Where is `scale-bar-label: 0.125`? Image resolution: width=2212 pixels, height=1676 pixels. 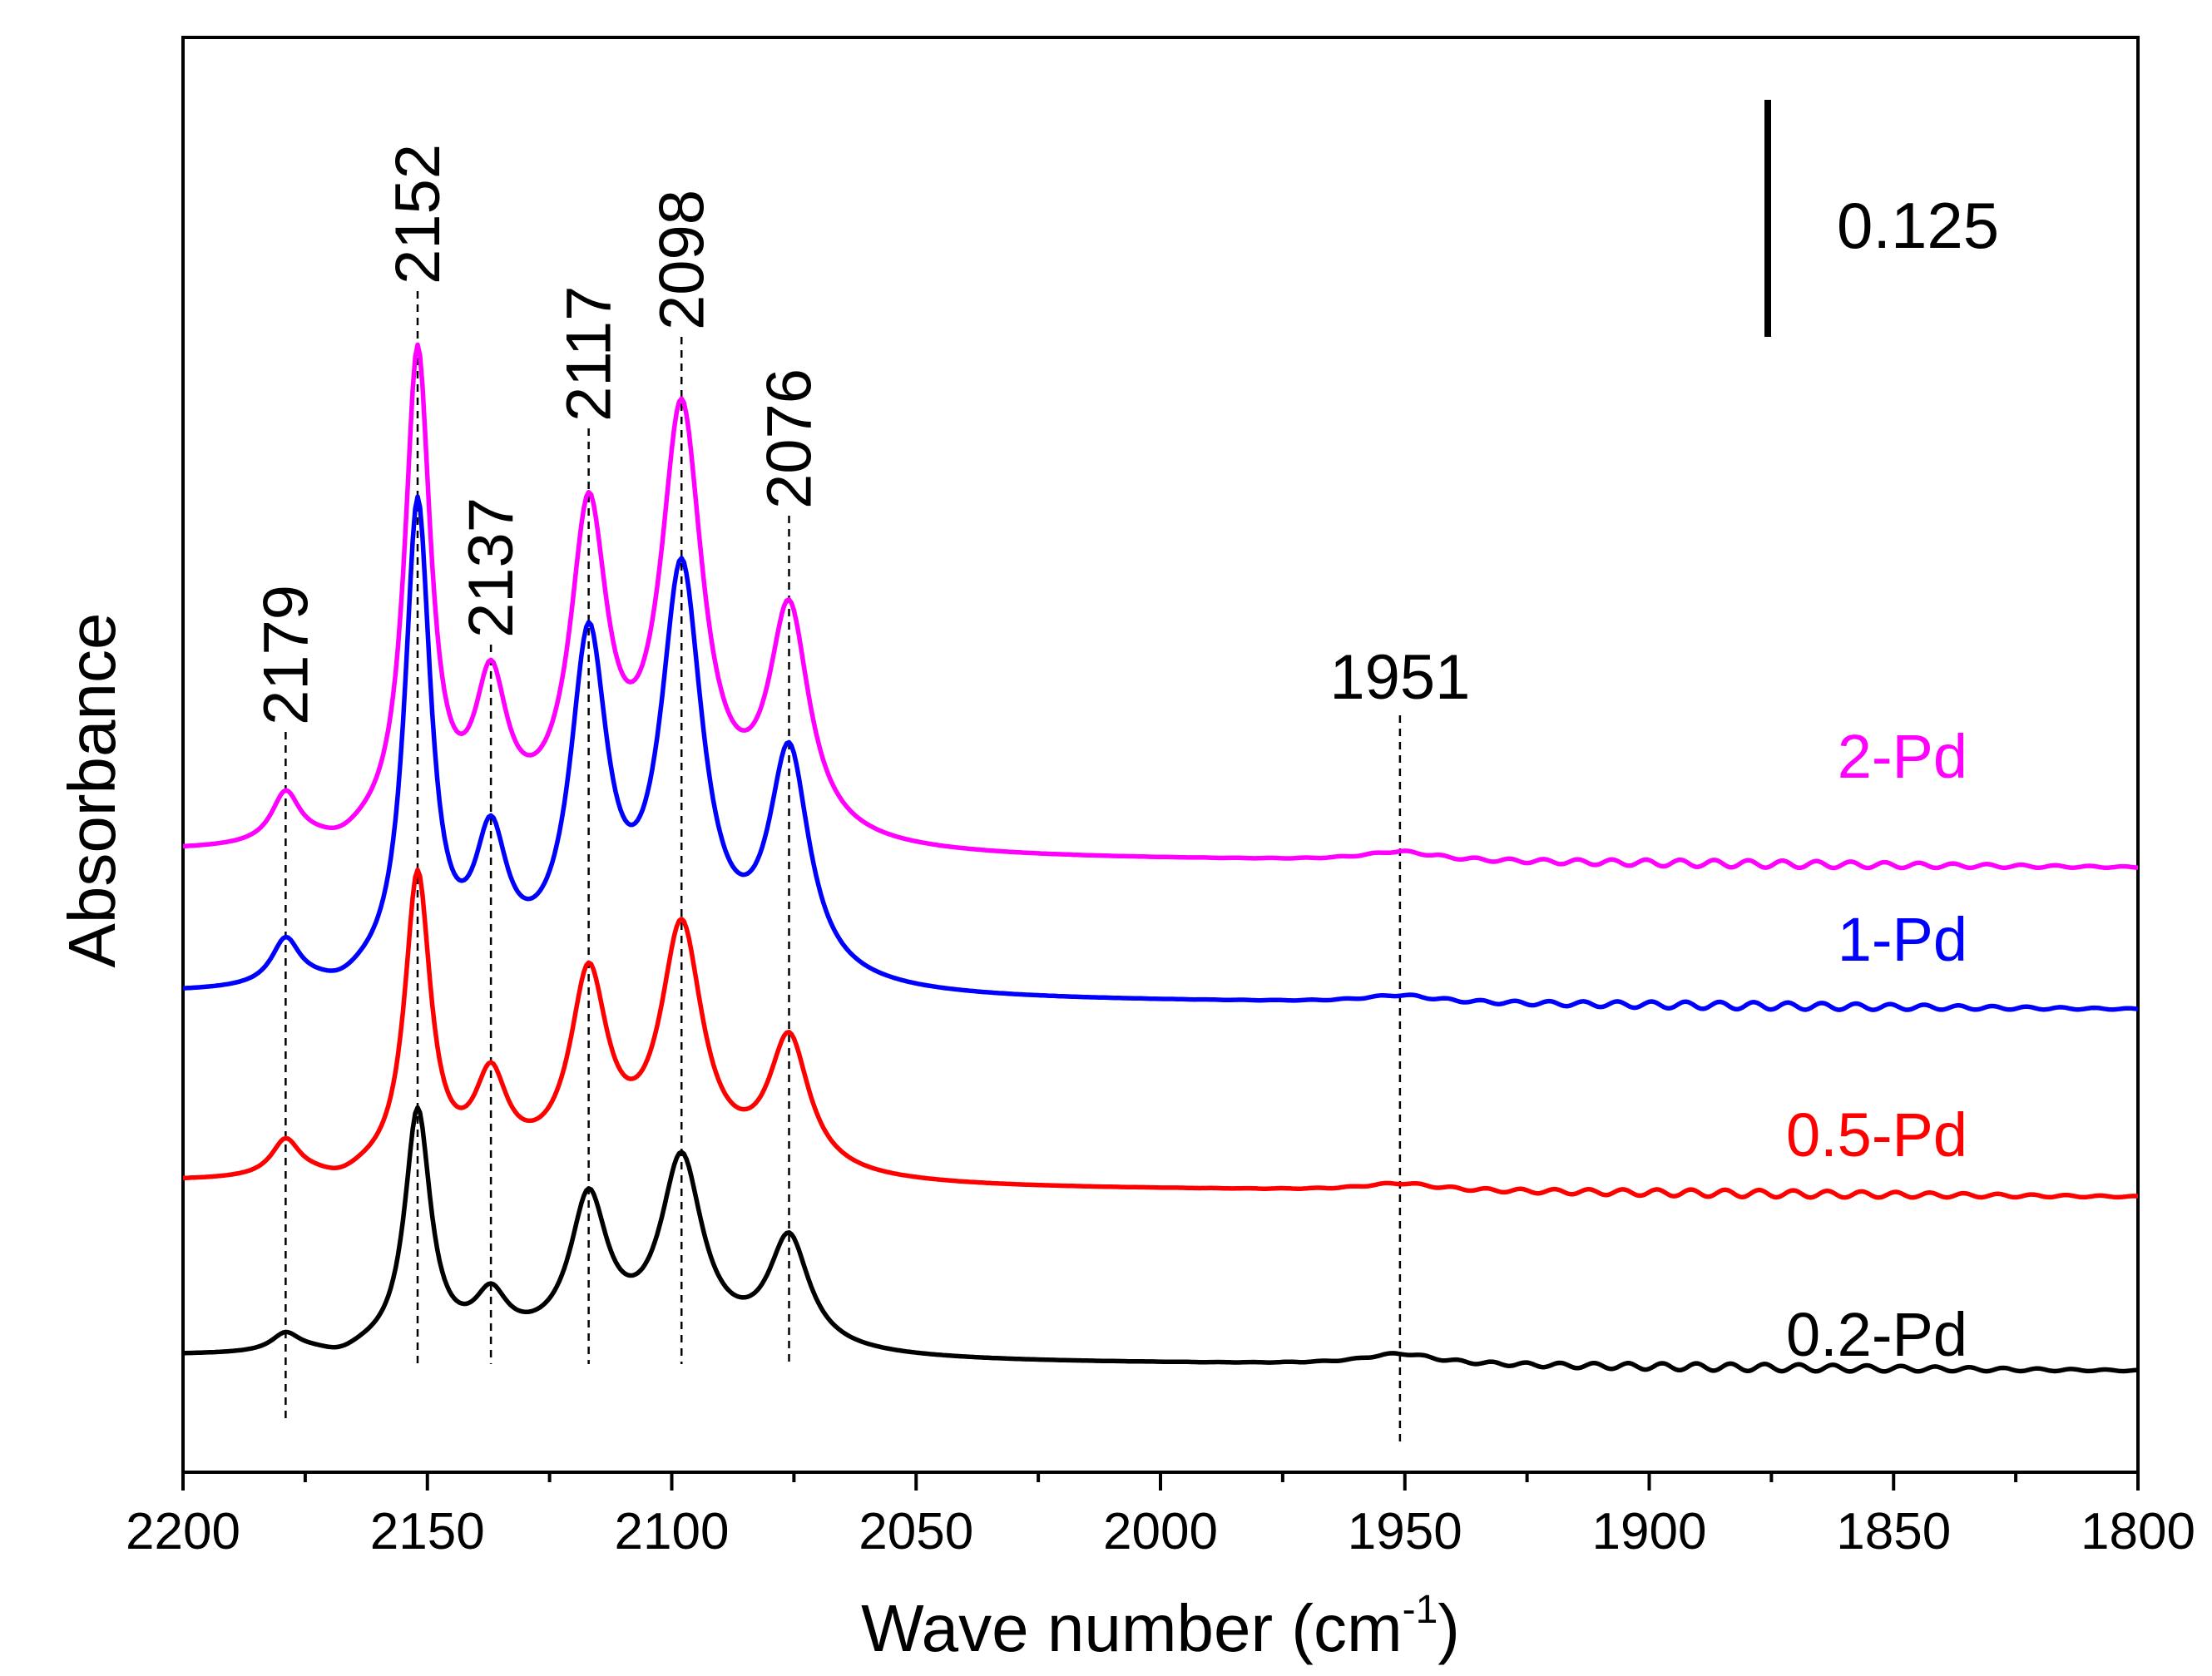 scale-bar-label: 0.125 is located at coordinates (1918, 225).